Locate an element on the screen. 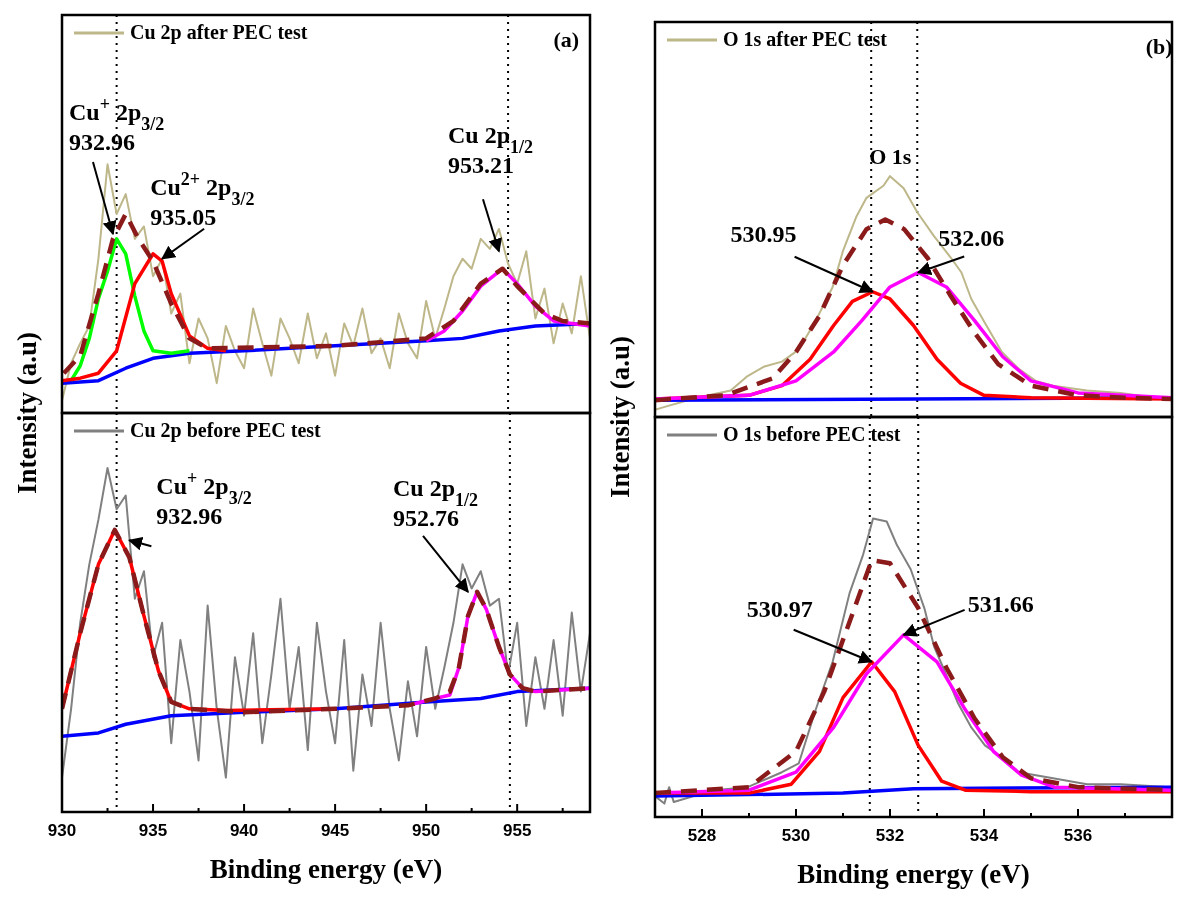  annotation: Cu$^{2+}$ 2p$_{3/2}$ 935.05 is located at coordinates (202, 199).